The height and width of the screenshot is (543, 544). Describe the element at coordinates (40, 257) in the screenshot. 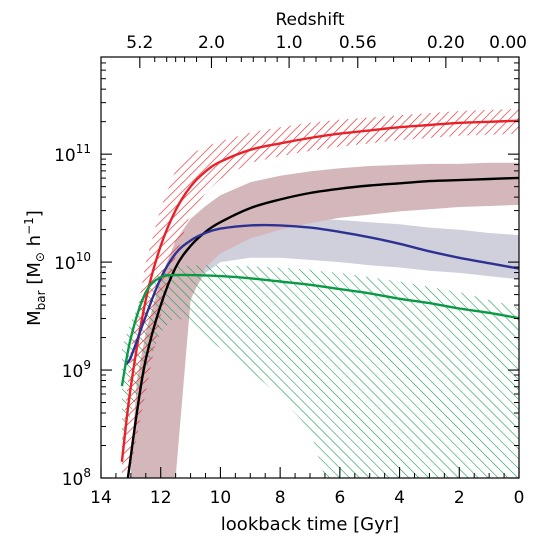

I see `y-label-sun: ⊙` at that location.